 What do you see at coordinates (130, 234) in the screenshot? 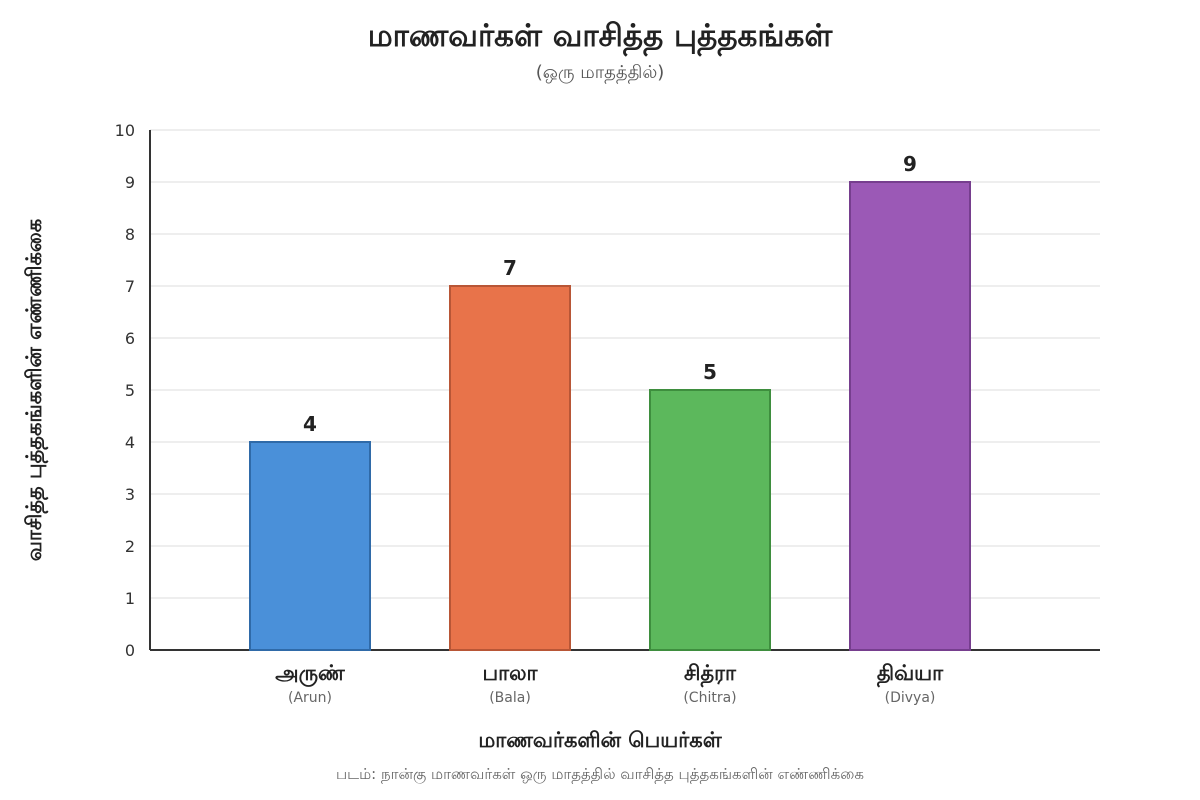
I see `y-tick-label: 8` at bounding box center [130, 234].